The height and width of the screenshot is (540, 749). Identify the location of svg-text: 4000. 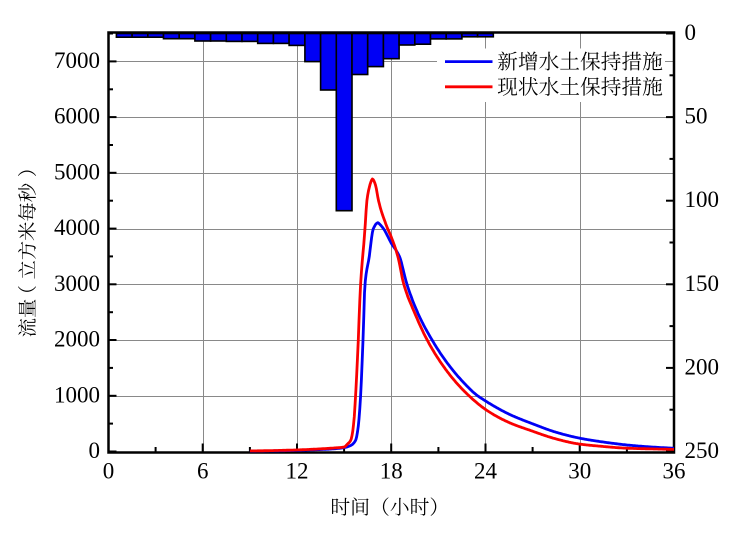
(77, 227).